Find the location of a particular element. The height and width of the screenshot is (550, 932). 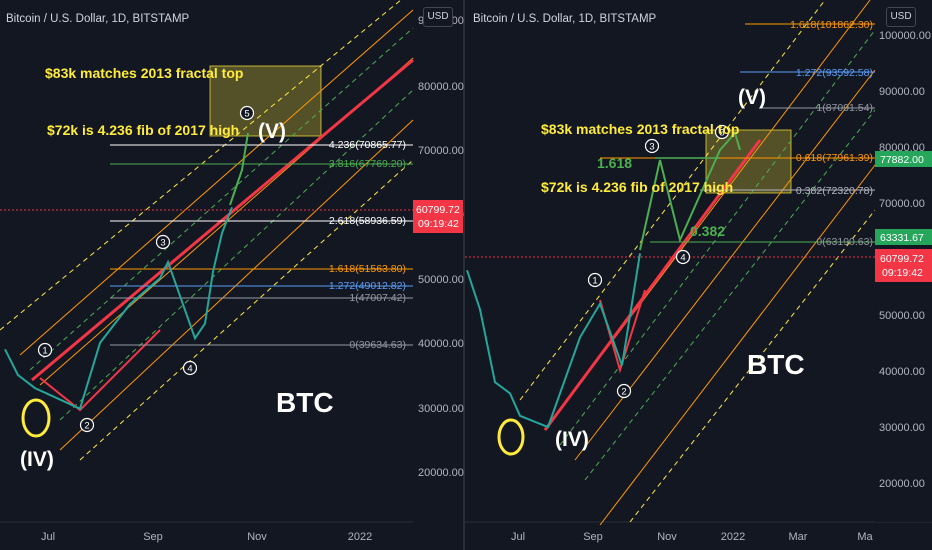

right-time-axis: Jul Sep Nov 2022 Mar Ma is located at coordinates (692, 537).